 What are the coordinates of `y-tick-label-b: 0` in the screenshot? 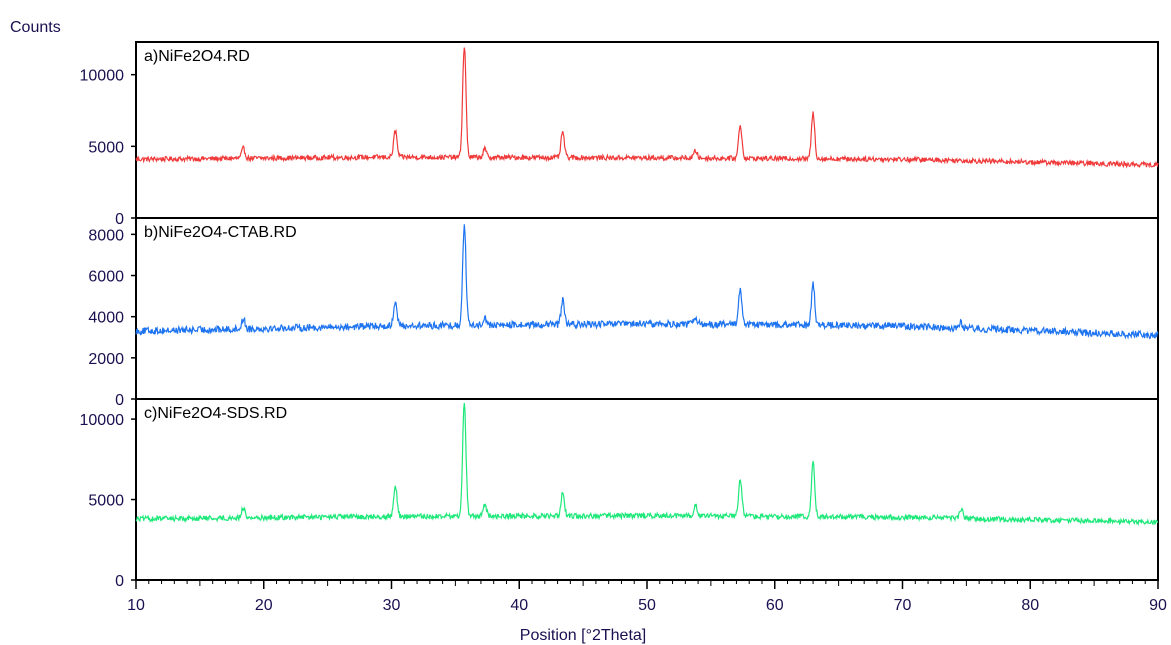 It's located at (119, 400).